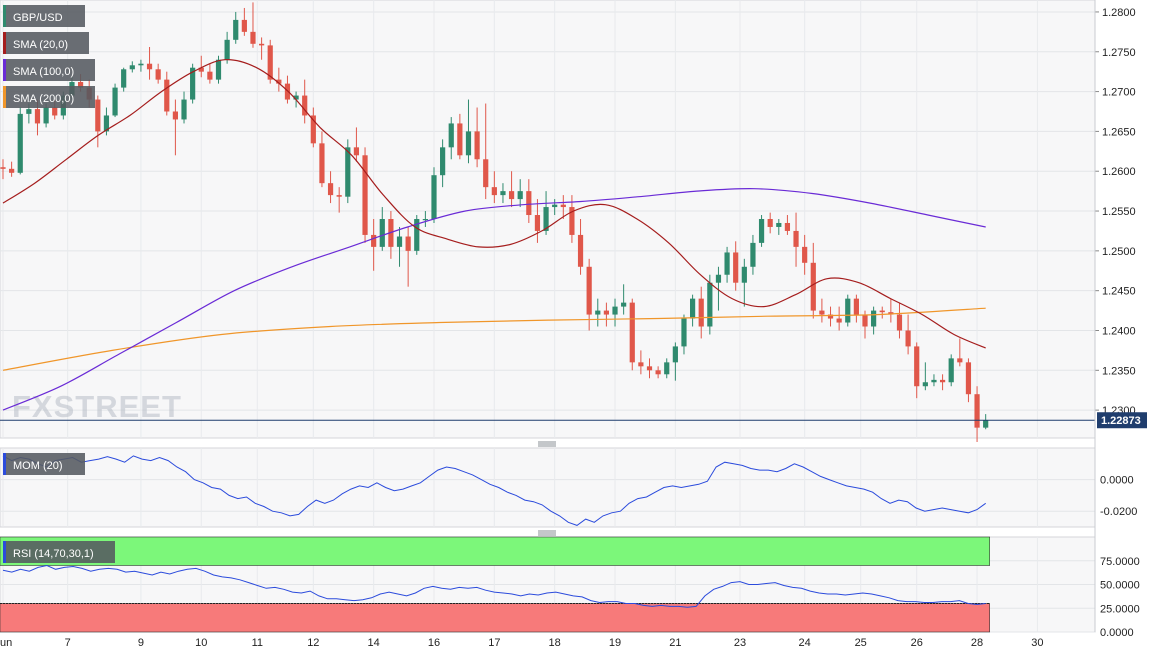 The width and height of the screenshot is (1165, 654). What do you see at coordinates (1119, 93) in the screenshot?
I see `y-tick-label: 1.2700` at bounding box center [1119, 93].